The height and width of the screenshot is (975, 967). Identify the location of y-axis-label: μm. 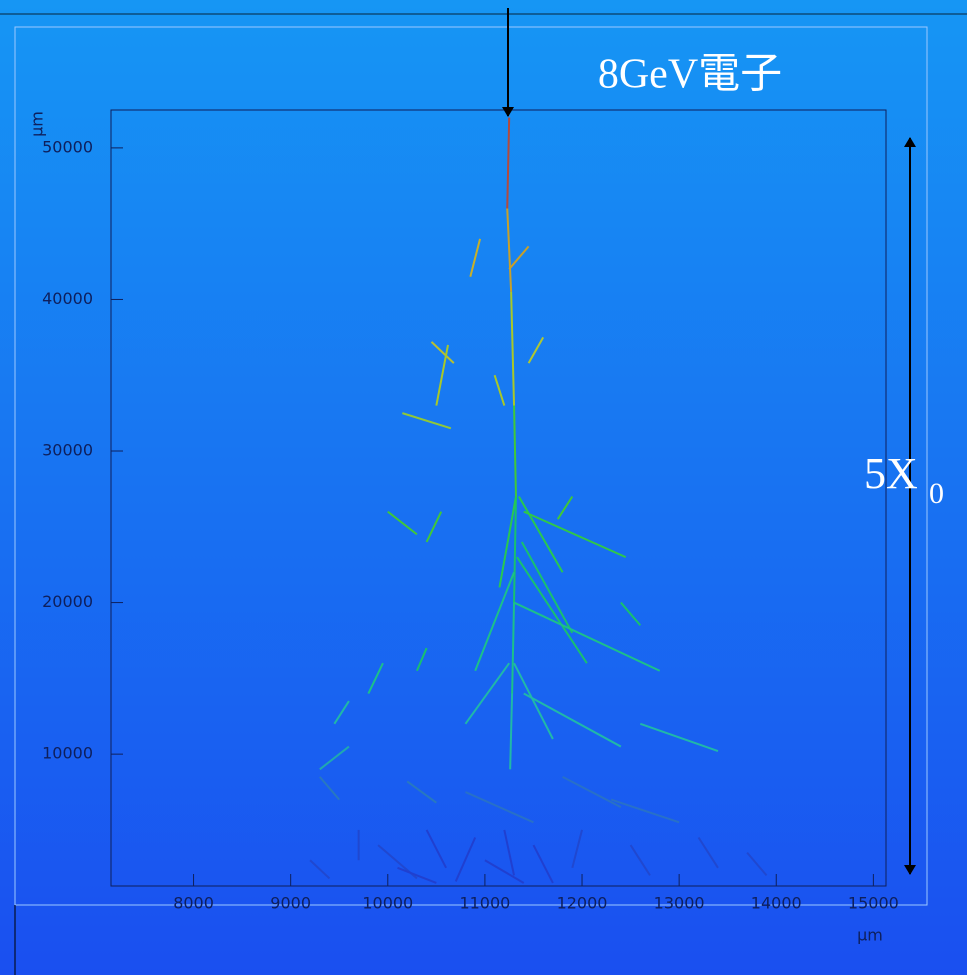
(37, 124).